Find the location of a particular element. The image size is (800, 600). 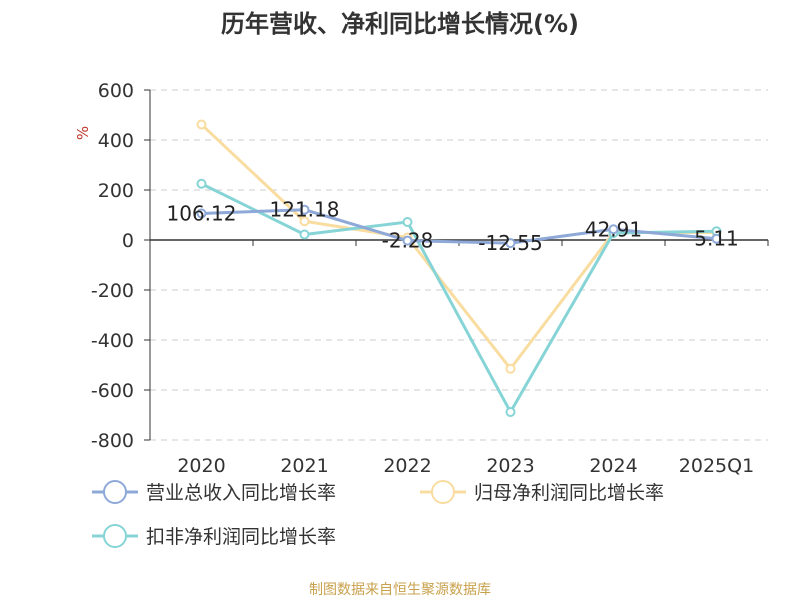

legend-label: 扣非净利润同比增长率 is located at coordinates (241, 537).